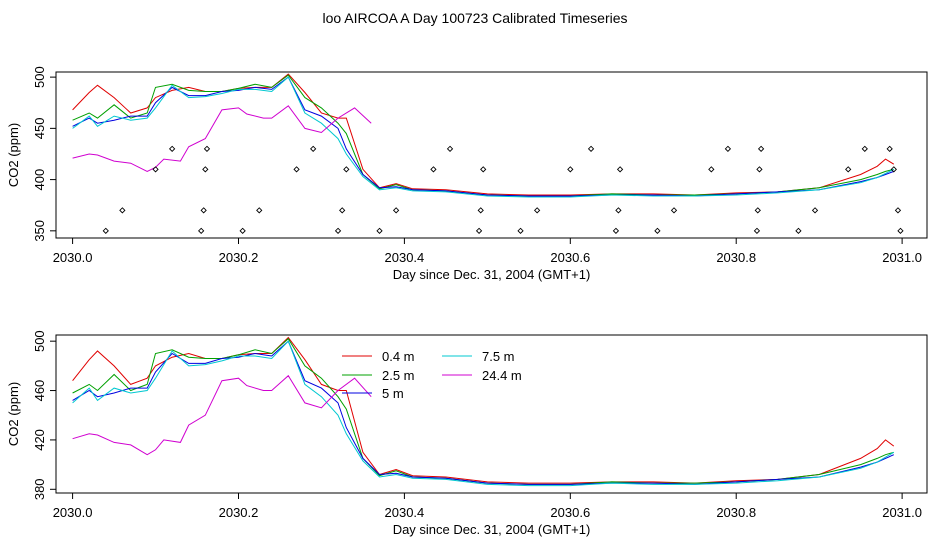 The height and width of the screenshot is (550, 950). What do you see at coordinates (393, 393) in the screenshot?
I see `legend-label: 5 m` at bounding box center [393, 393].